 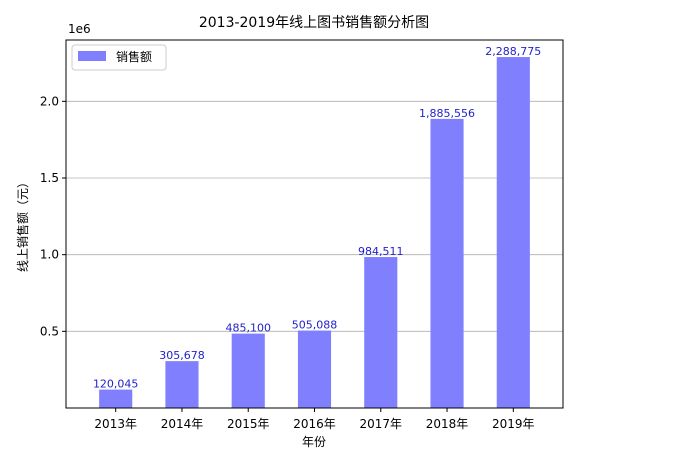 What do you see at coordinates (92, 56) in the screenshot?
I see `legend-swatch` at bounding box center [92, 56].